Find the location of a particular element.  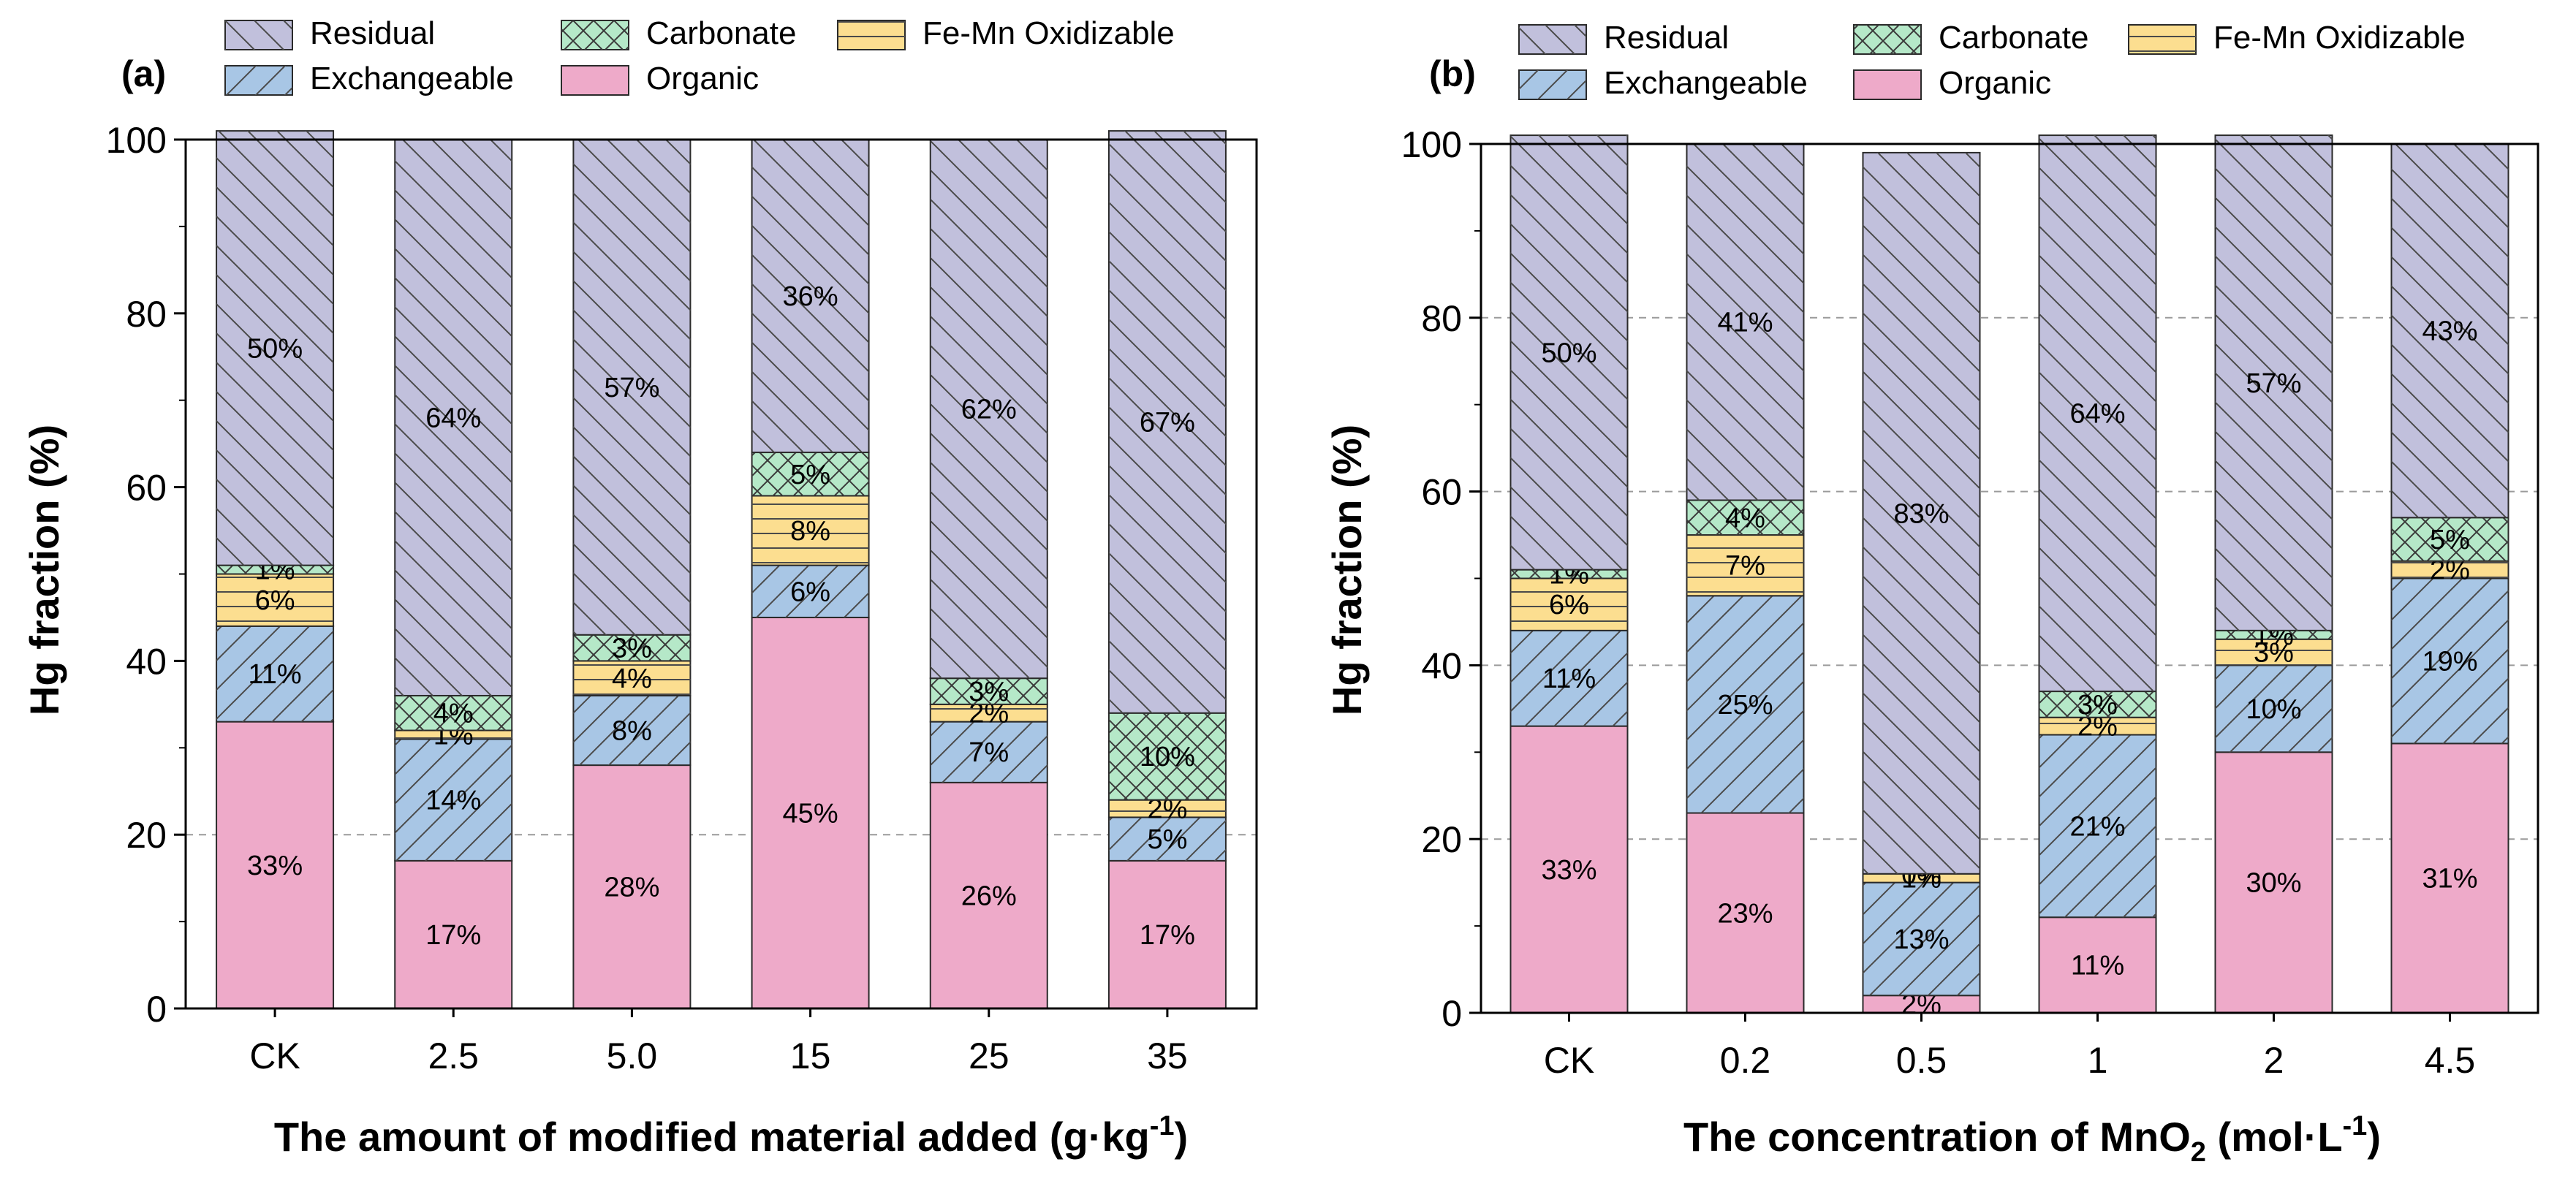

panel-a-bar-ck-organic is located at coordinates (275, 865).